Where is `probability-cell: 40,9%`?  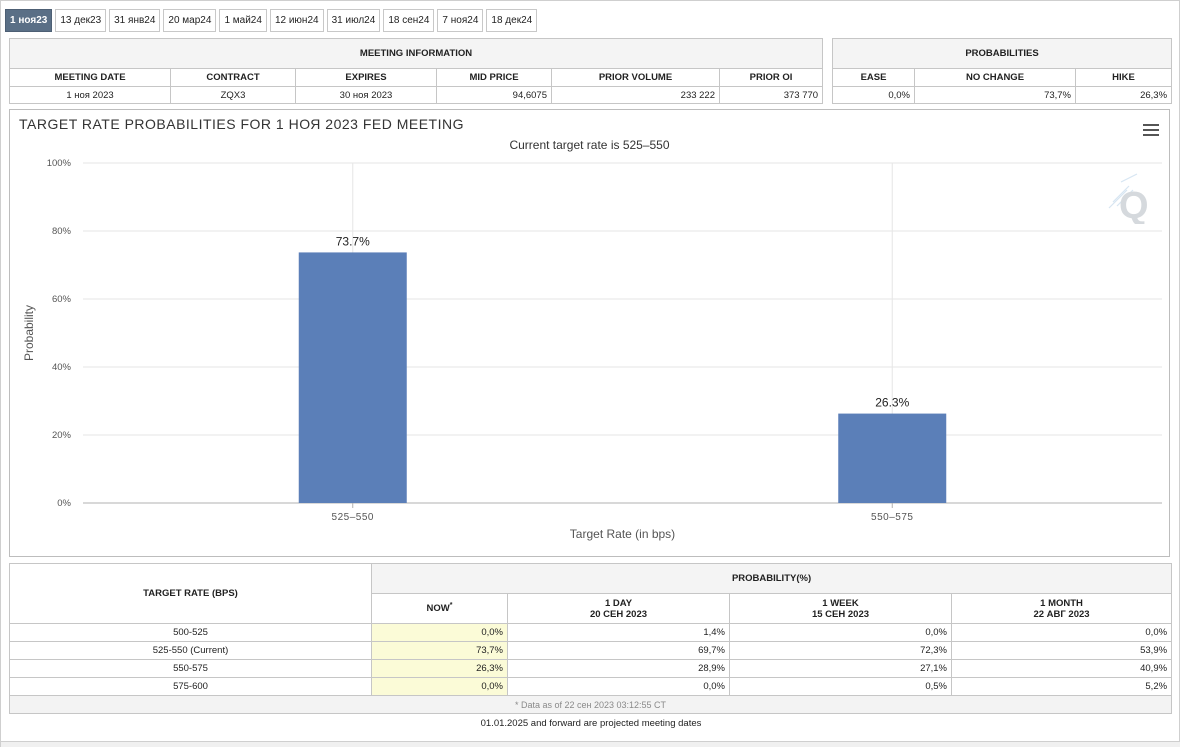
probability-cell: 40,9% is located at coordinates (1061, 668).